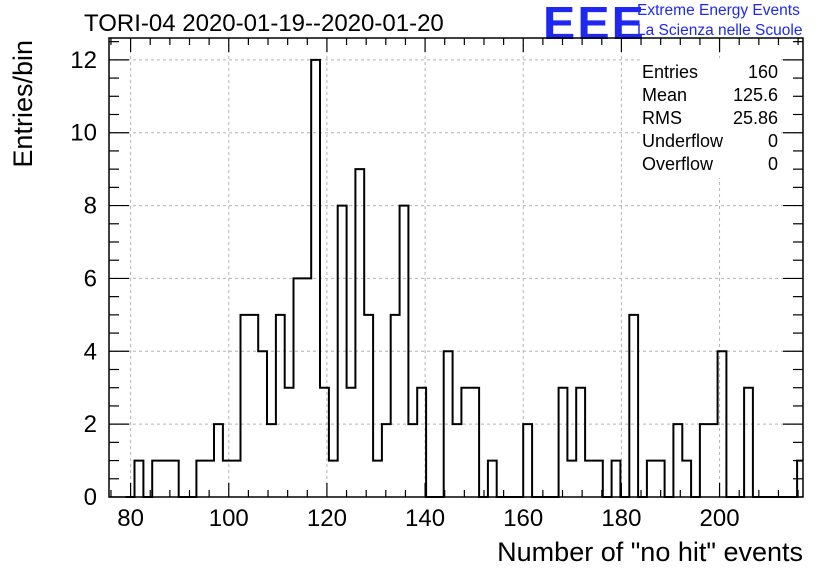 The width and height of the screenshot is (836, 572). What do you see at coordinates (264, 23) in the screenshot?
I see `chart-title: TORI-04 2020-01-19--2020-01-20` at bounding box center [264, 23].